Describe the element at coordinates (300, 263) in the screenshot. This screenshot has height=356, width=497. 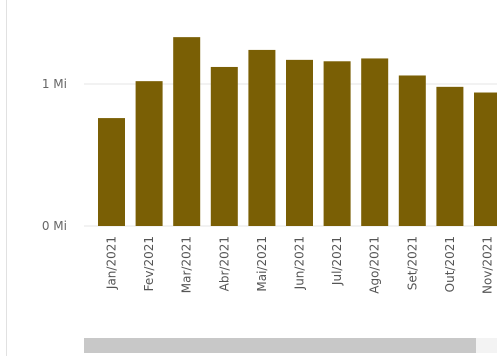
I see `x-category-label: Jun/2021` at that location.